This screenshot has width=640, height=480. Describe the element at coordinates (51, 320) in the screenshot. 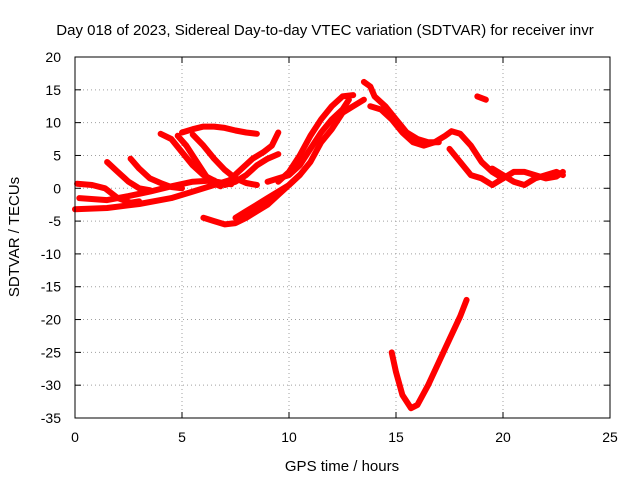

I see `y-tick-label: -20` at that location.